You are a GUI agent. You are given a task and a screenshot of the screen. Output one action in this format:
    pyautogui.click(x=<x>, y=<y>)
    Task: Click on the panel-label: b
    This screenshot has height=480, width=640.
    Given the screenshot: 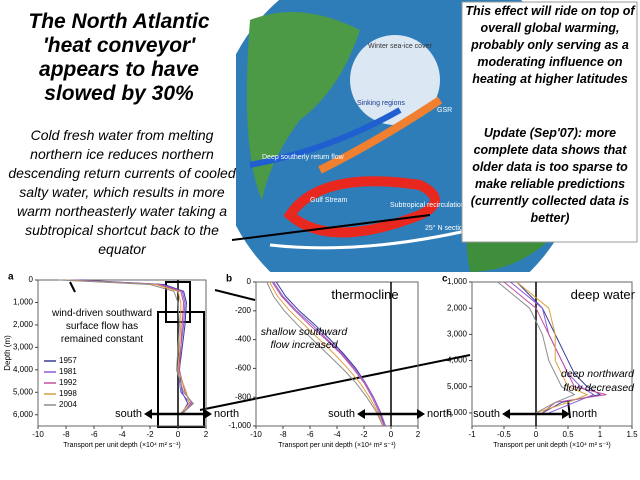 What is the action you would take?
    pyautogui.click(x=229, y=279)
    